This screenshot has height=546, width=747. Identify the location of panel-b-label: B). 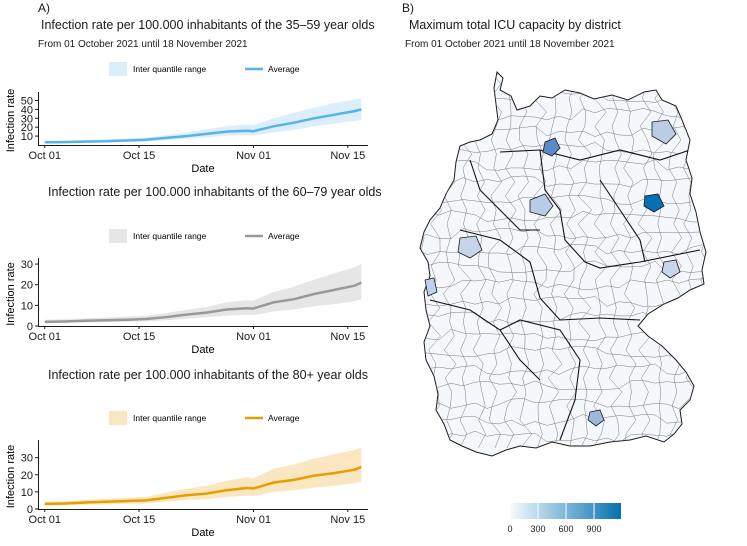
(408, 8).